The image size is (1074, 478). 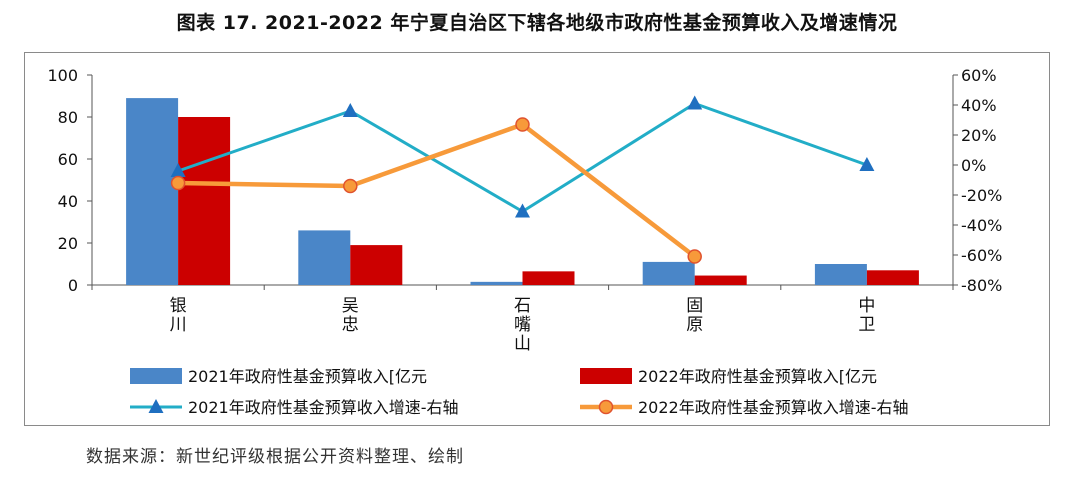 I want to click on right-tick-label: -60%, so click(x=981, y=255).